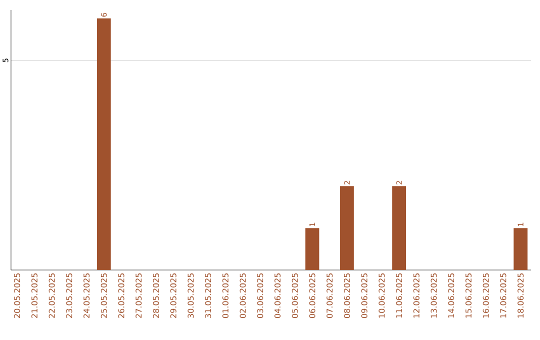 This screenshot has width=540, height=340. What do you see at coordinates (260, 295) in the screenshot?
I see `x-tick-label: 03.06.2025` at bounding box center [260, 295].